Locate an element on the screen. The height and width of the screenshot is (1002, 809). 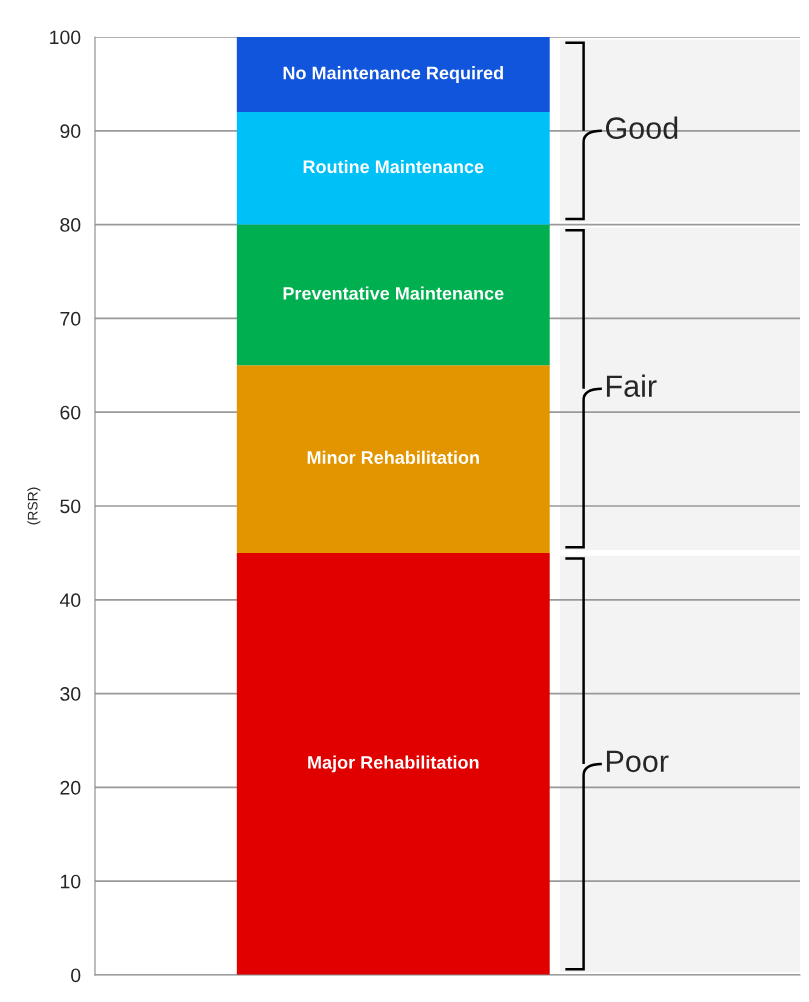
y-tick-label: 90 is located at coordinates (70, 131).